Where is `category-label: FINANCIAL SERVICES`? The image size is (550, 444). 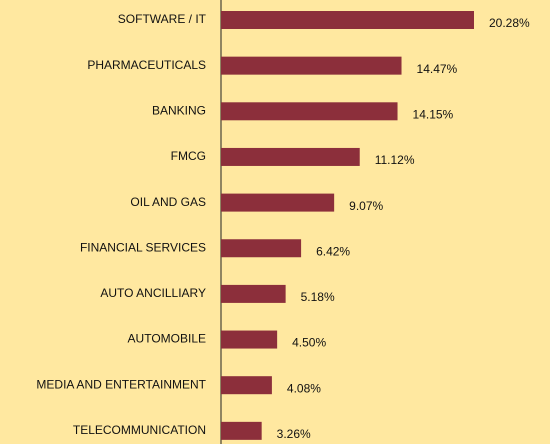 category-label: FINANCIAL SERVICES is located at coordinates (143, 247).